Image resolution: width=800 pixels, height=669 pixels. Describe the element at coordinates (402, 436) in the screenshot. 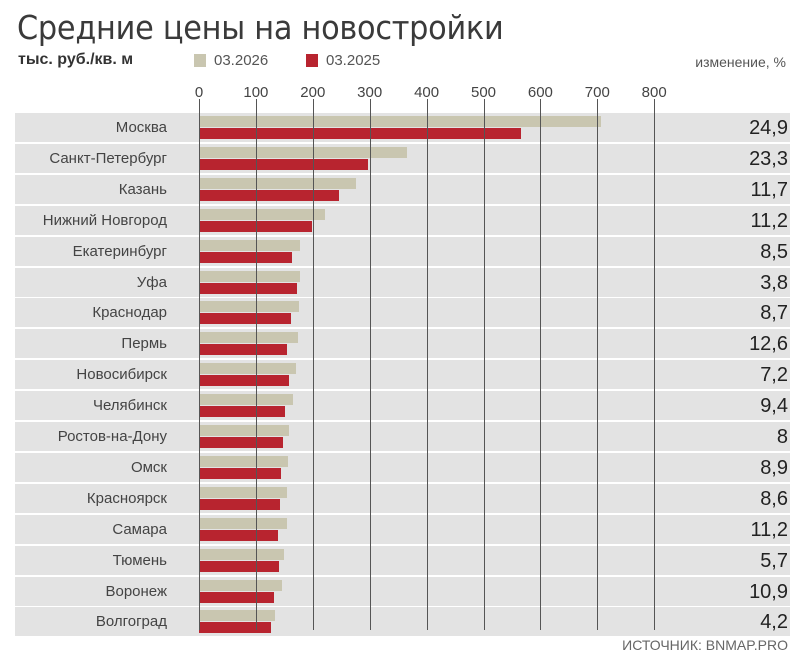

I see `chart-row: Ростов-на-Дону 8` at that location.